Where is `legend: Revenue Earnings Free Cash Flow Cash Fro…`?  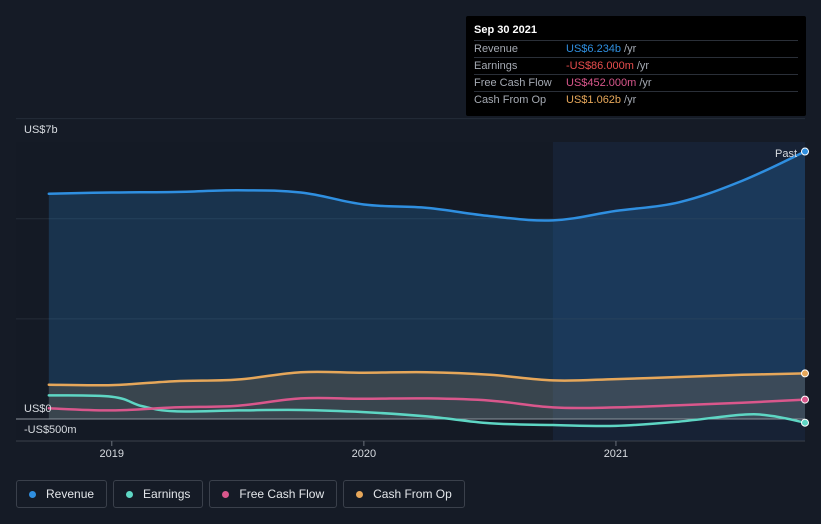
legend: Revenue Earnings Free Cash Flow Cash Fro… is located at coordinates (240, 494).